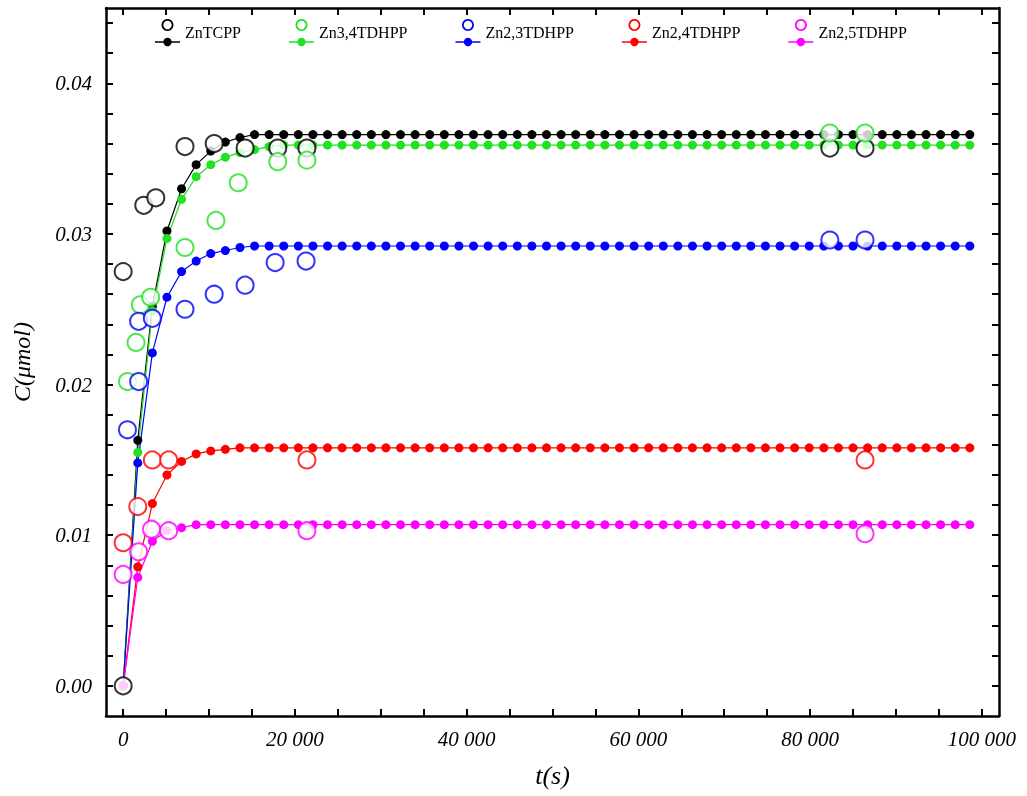 This screenshot has width=1027, height=796. What do you see at coordinates (295, 738) in the screenshot?
I see `x-tick-label: 20 000` at bounding box center [295, 738].